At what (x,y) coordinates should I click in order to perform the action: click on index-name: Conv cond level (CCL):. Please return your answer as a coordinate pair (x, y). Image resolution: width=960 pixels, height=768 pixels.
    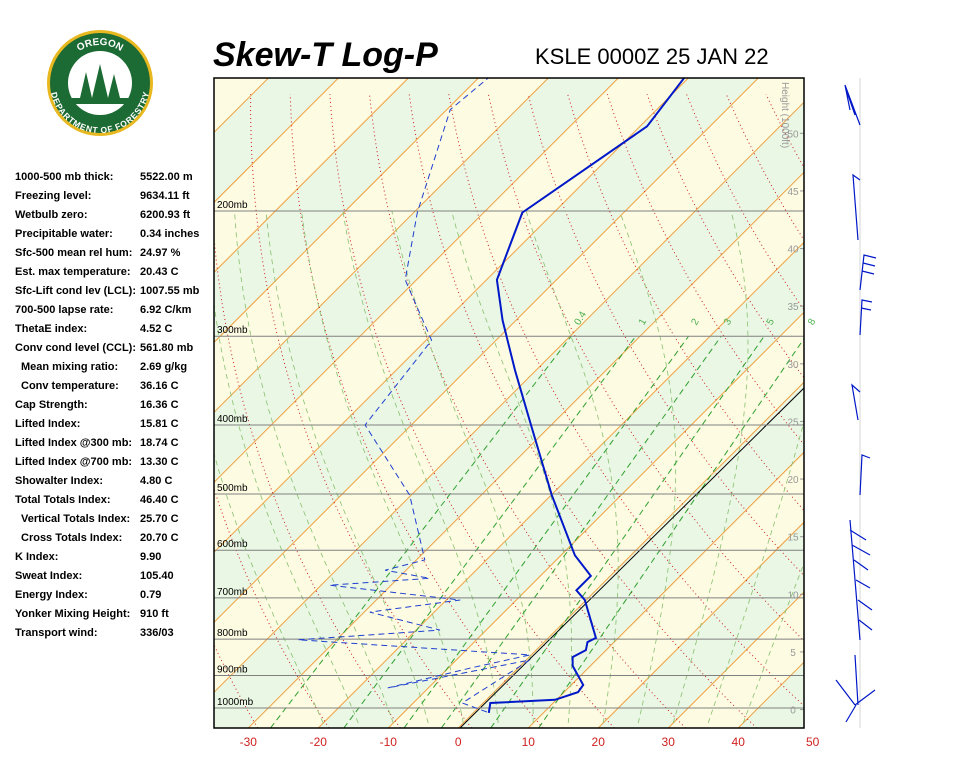
    Looking at the image, I should click on (75, 348).